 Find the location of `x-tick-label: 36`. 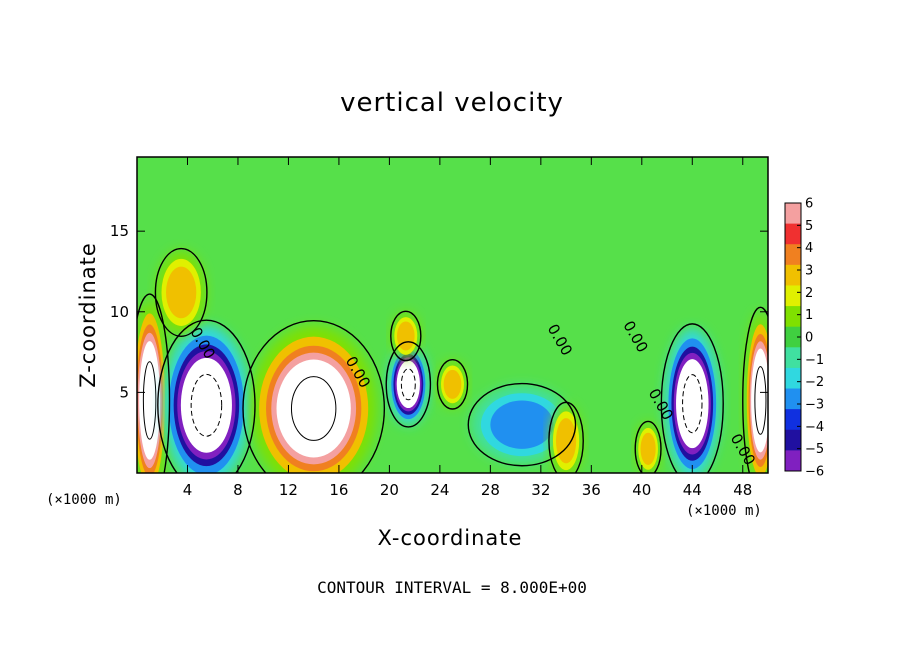

x-tick-label: 36 is located at coordinates (591, 490).